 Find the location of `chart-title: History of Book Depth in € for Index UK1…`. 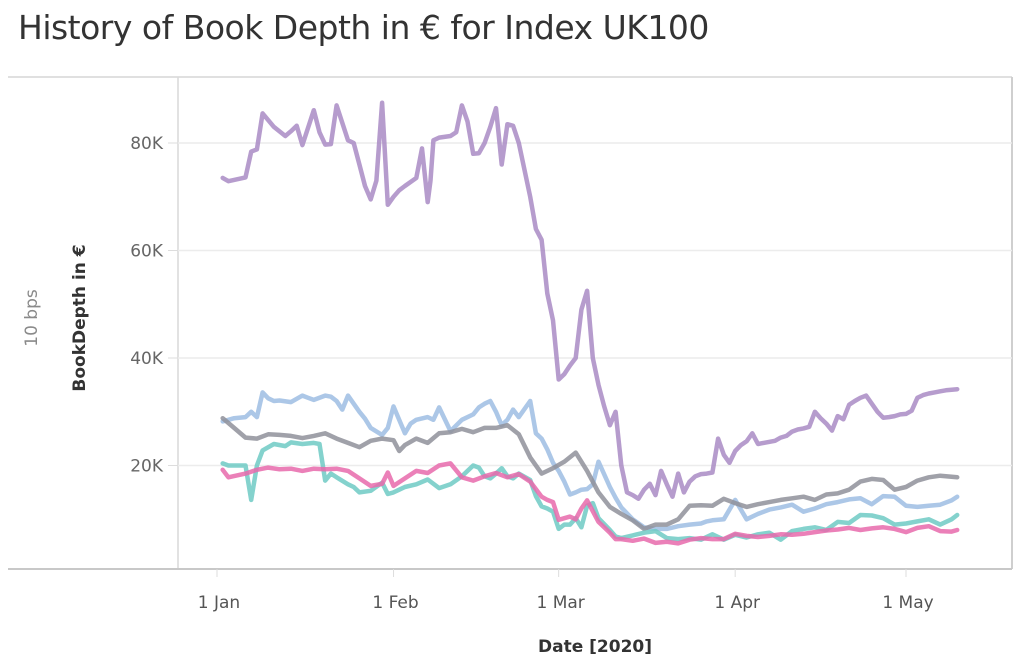

chart-title: History of Book Depth in € for Index UK1… is located at coordinates (363, 27).